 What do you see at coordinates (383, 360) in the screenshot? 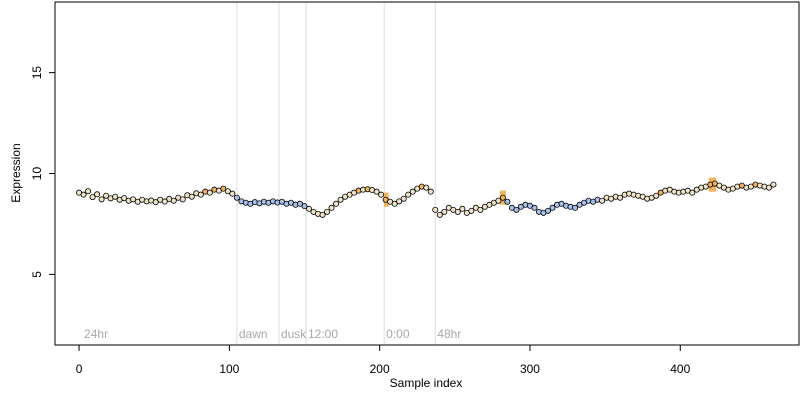
I see `x-axis: 0 100 200 300 400` at bounding box center [383, 360].